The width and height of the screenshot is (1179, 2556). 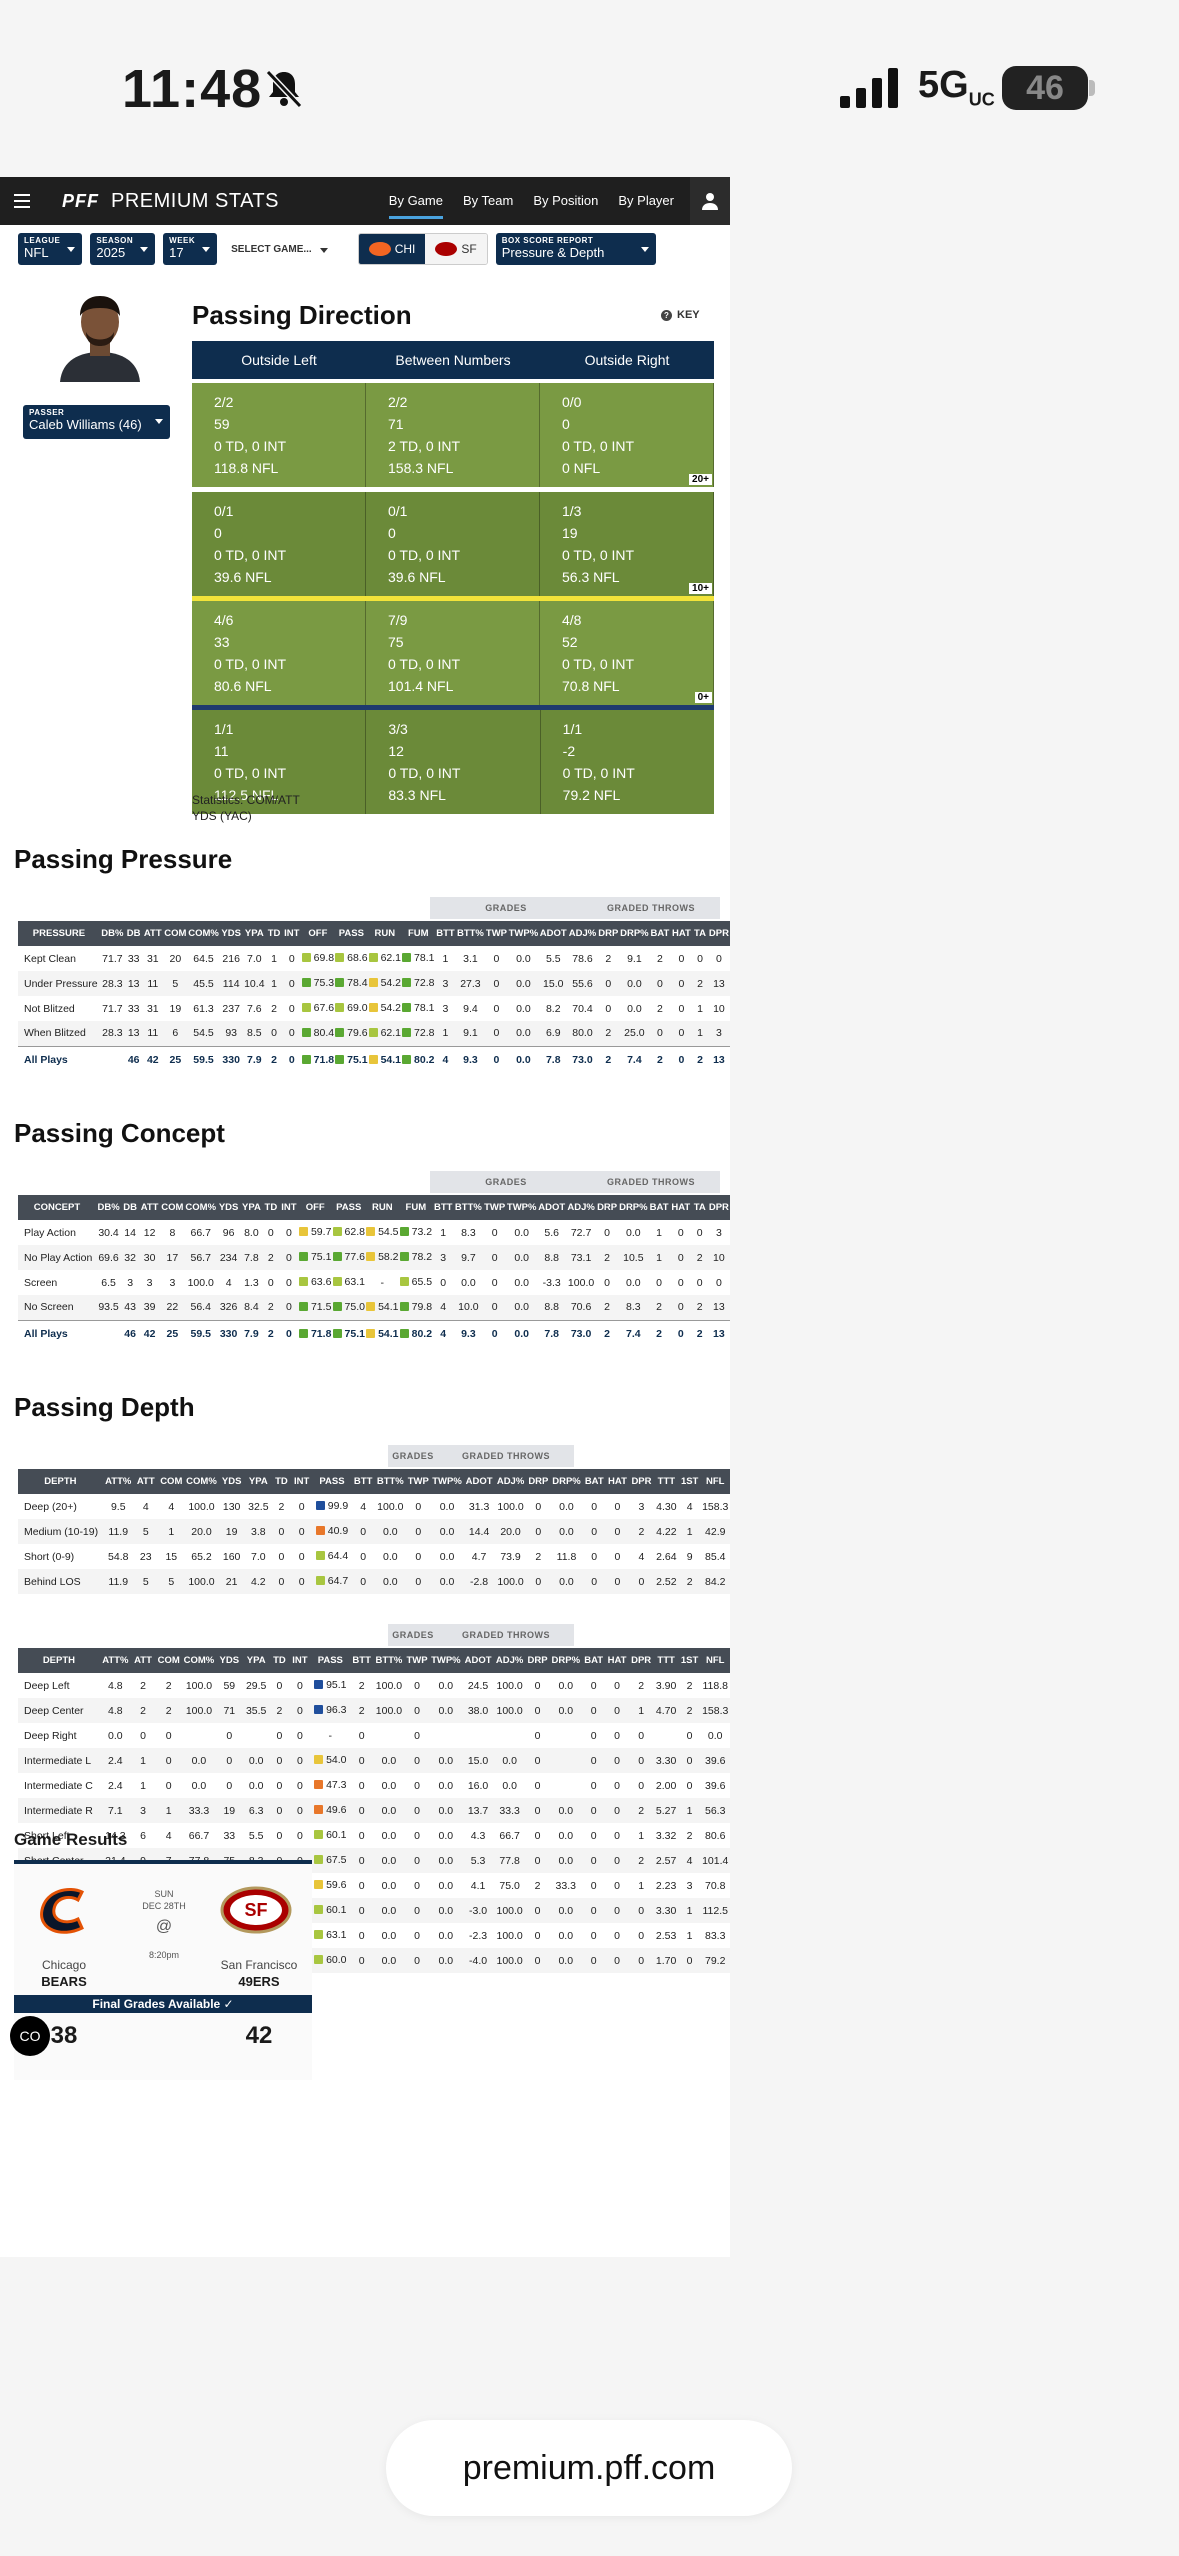 What do you see at coordinates (130, 1207) in the screenshot?
I see `column-header: DB` at bounding box center [130, 1207].